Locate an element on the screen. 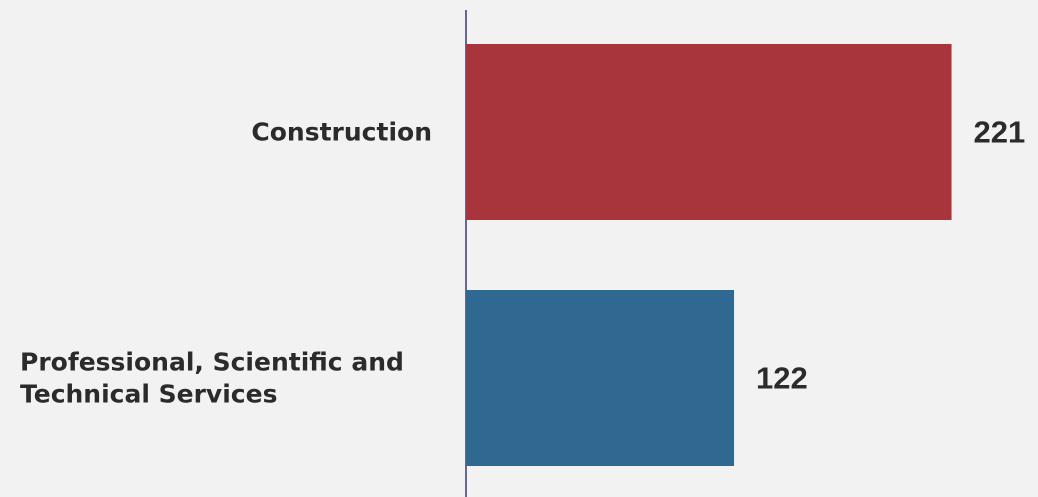 The image size is (1038, 497). value-label-0: 221 is located at coordinates (1000, 132).